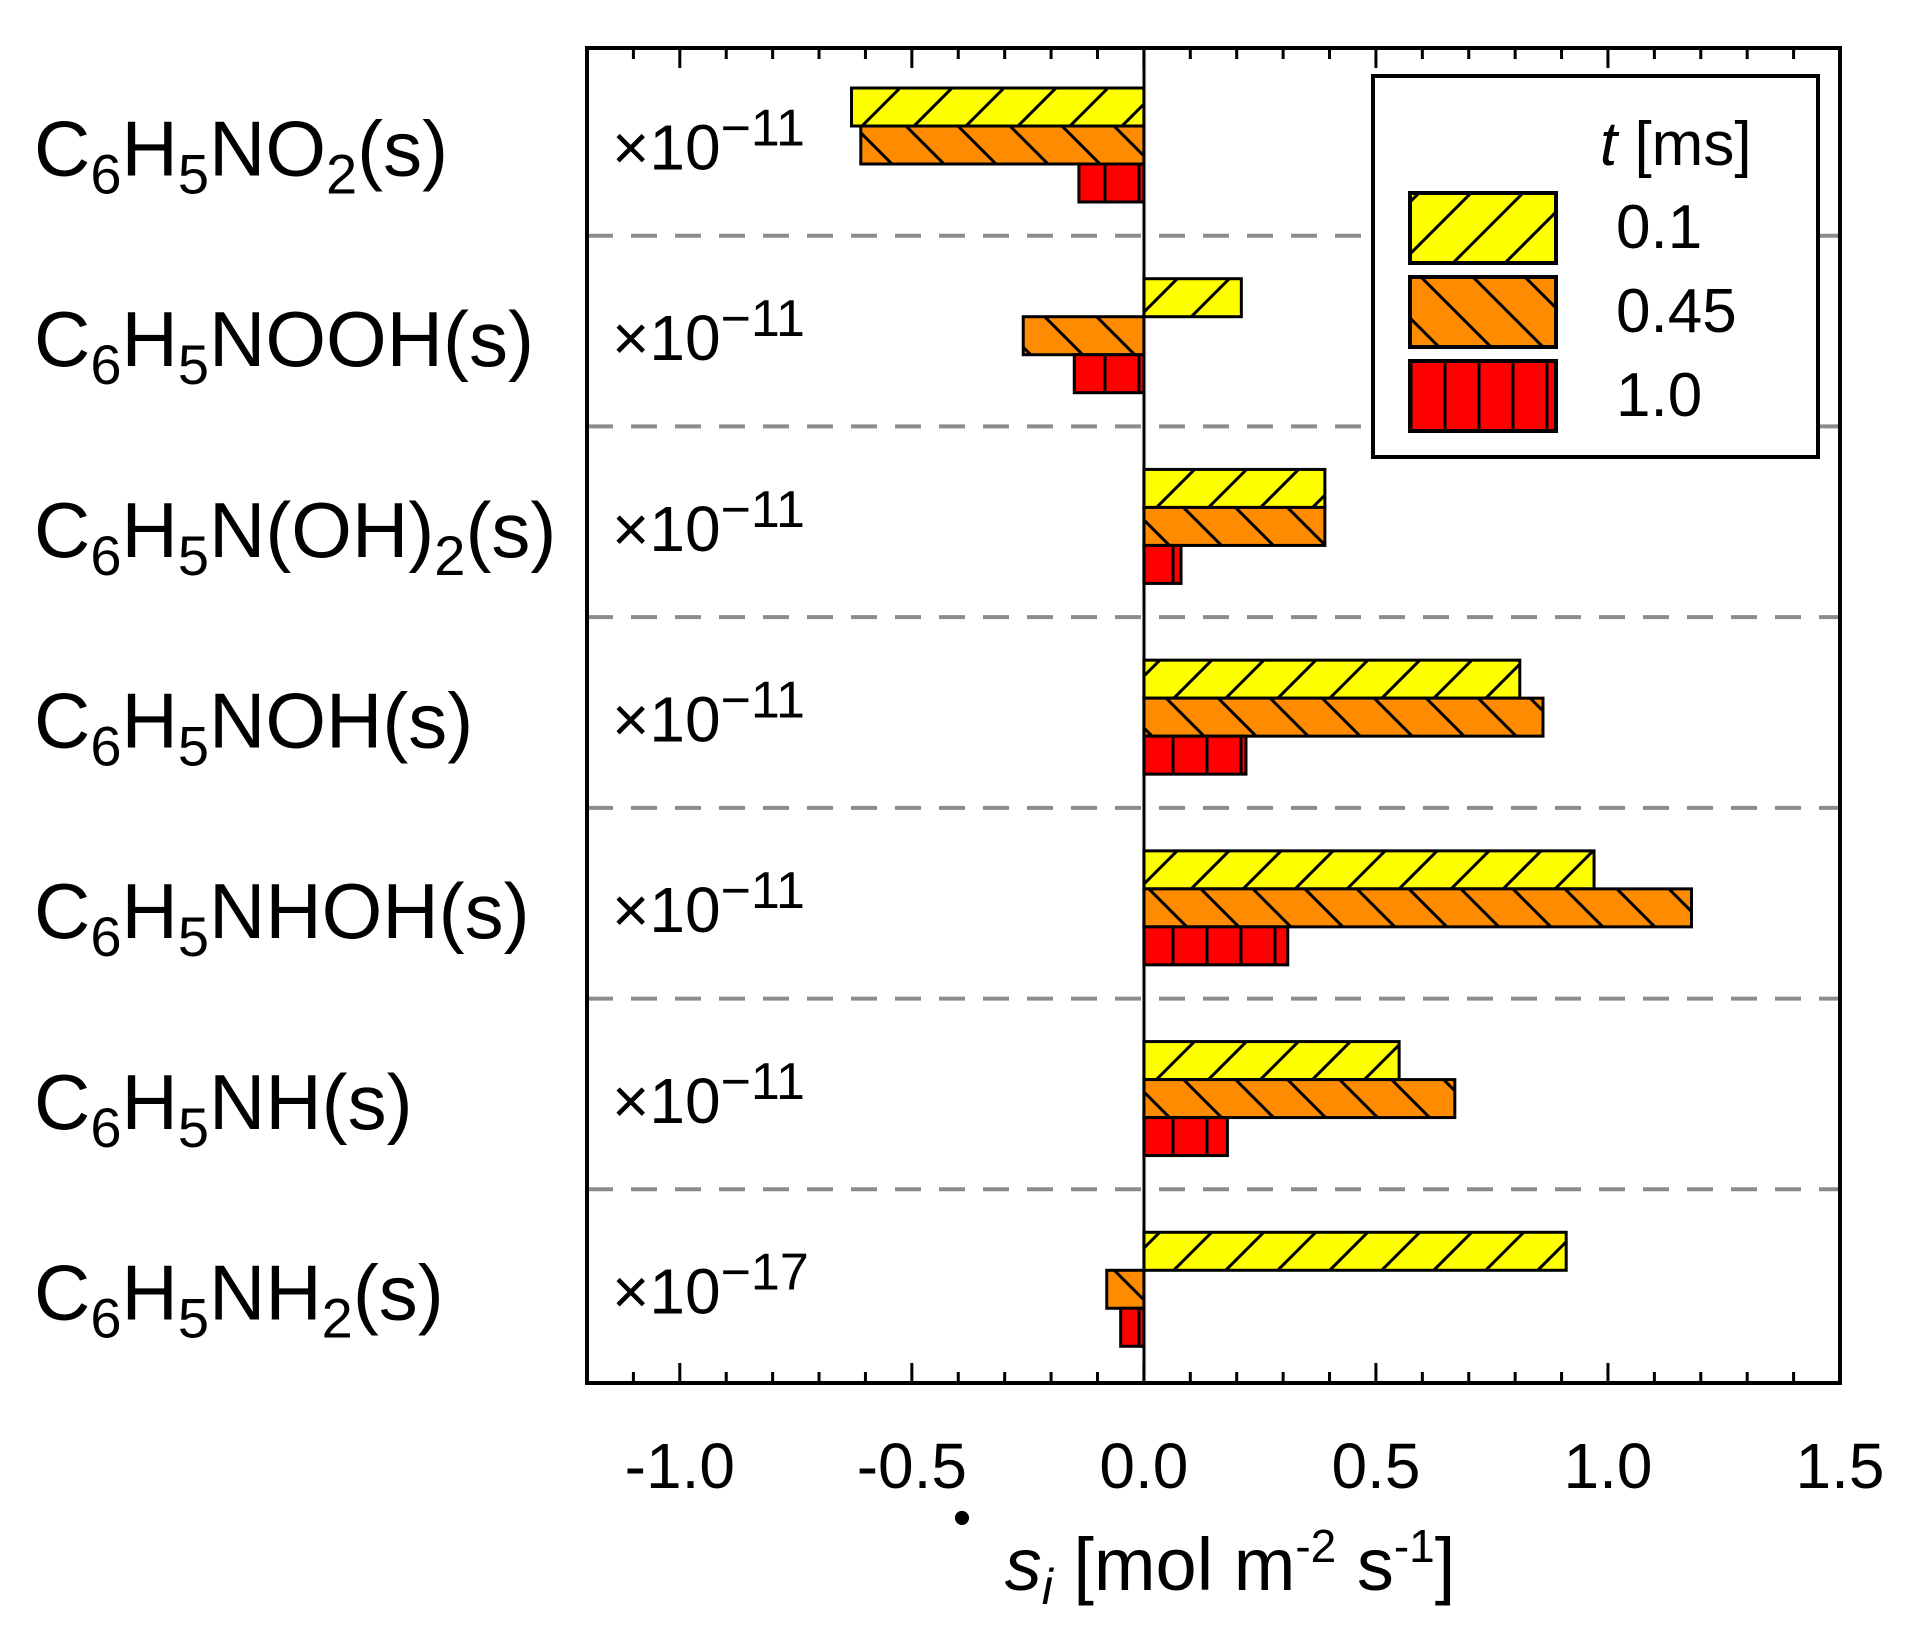 This screenshot has height=1643, width=1914. What do you see at coordinates (253, 727) in the screenshot?
I see `category-label: C6H5NOH(s)` at bounding box center [253, 727].